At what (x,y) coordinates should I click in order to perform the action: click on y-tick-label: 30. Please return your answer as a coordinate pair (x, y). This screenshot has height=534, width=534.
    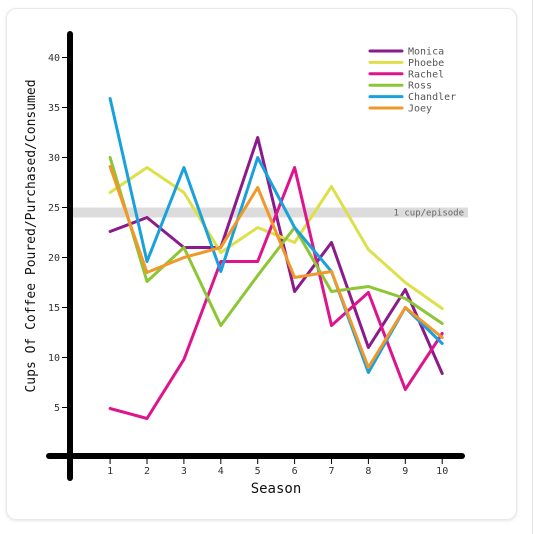
    Looking at the image, I should click on (54, 158).